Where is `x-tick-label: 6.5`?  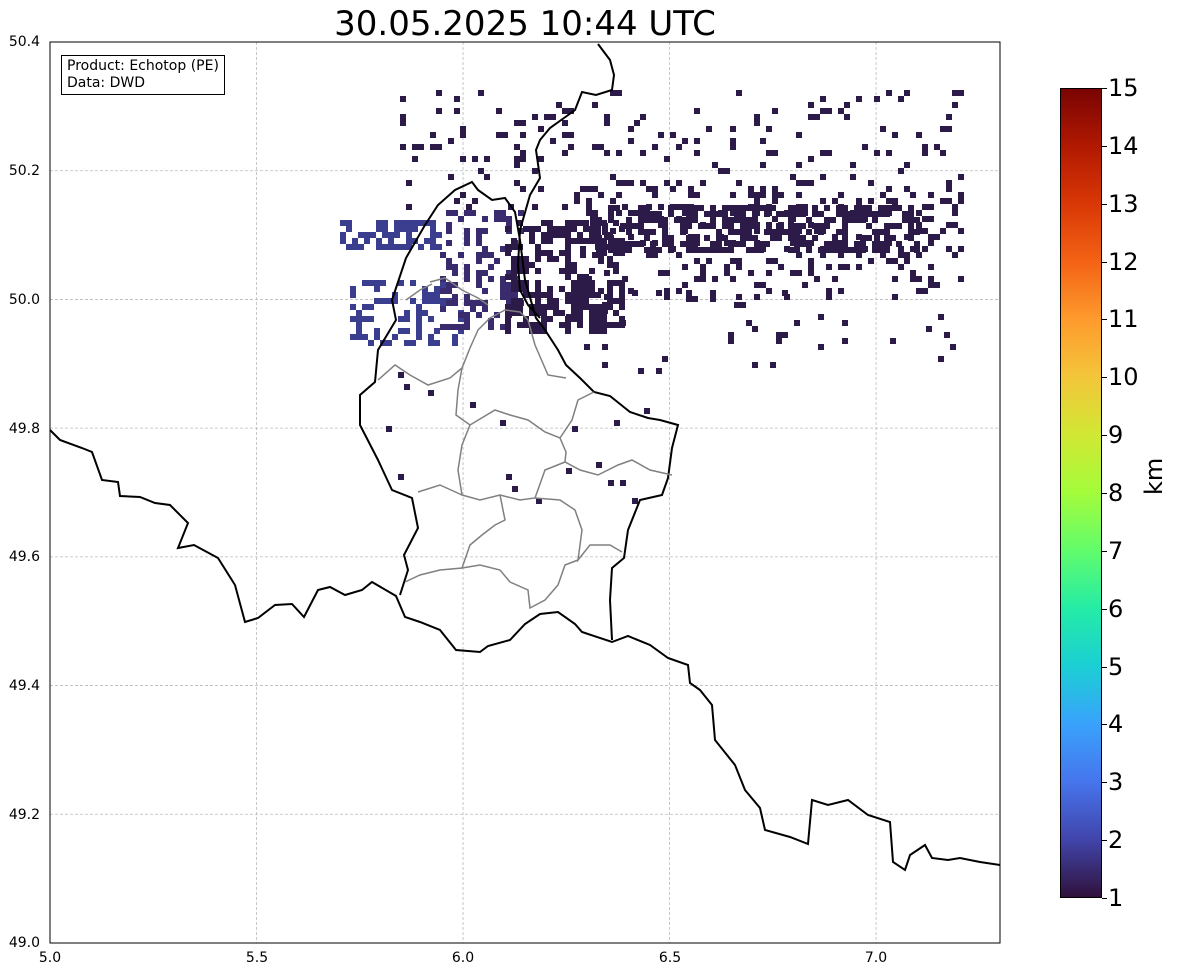
x-tick-label: 6.5 is located at coordinates (670, 958).